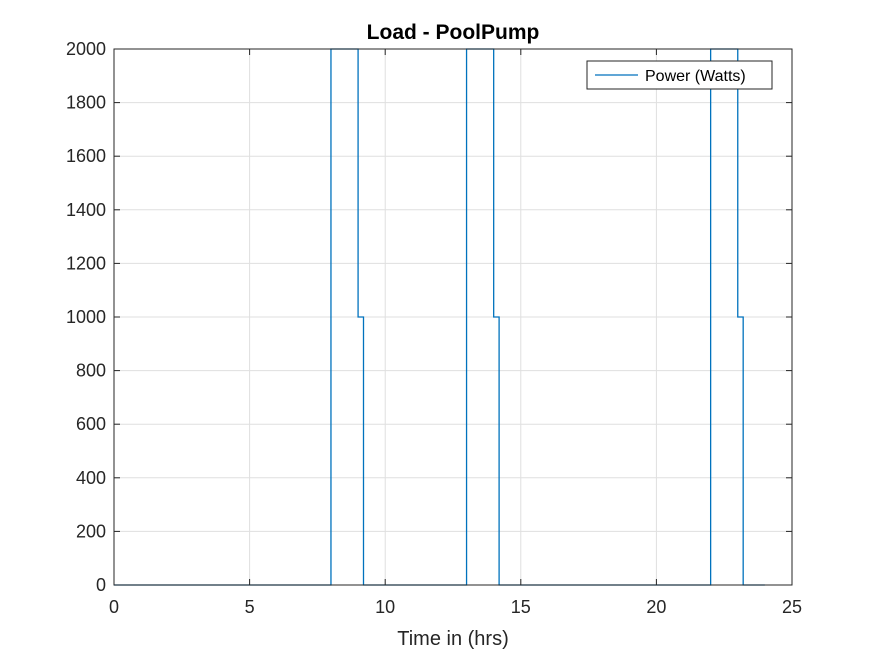  What do you see at coordinates (452, 639) in the screenshot?
I see `x-axis-label: Time in (hrs)` at bounding box center [452, 639].